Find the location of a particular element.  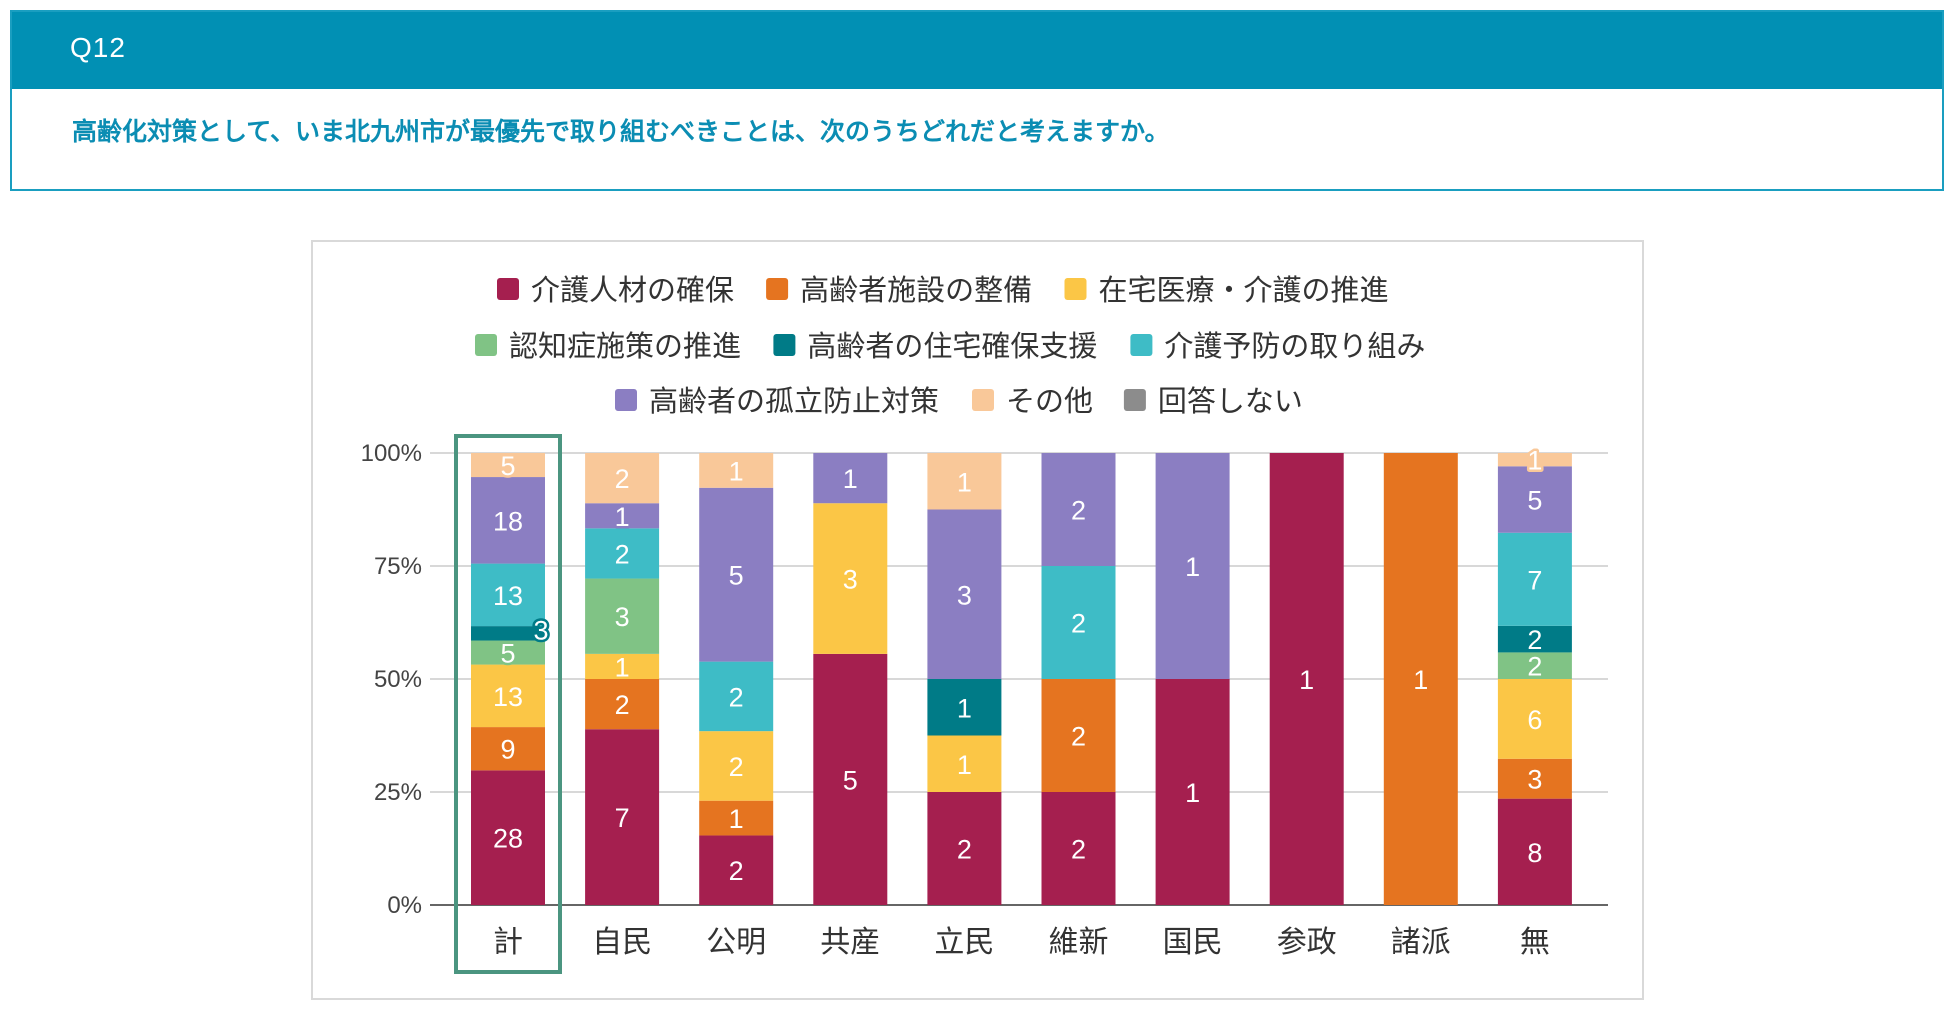

value-label: 8 is located at coordinates (1534, 853).